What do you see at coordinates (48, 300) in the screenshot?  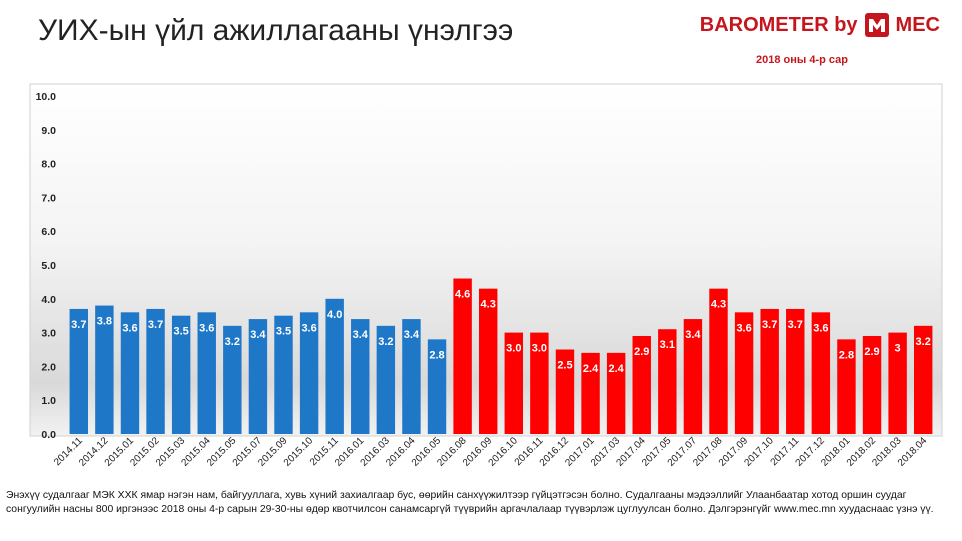 I see `y-tick-label: 4.0` at bounding box center [48, 300].